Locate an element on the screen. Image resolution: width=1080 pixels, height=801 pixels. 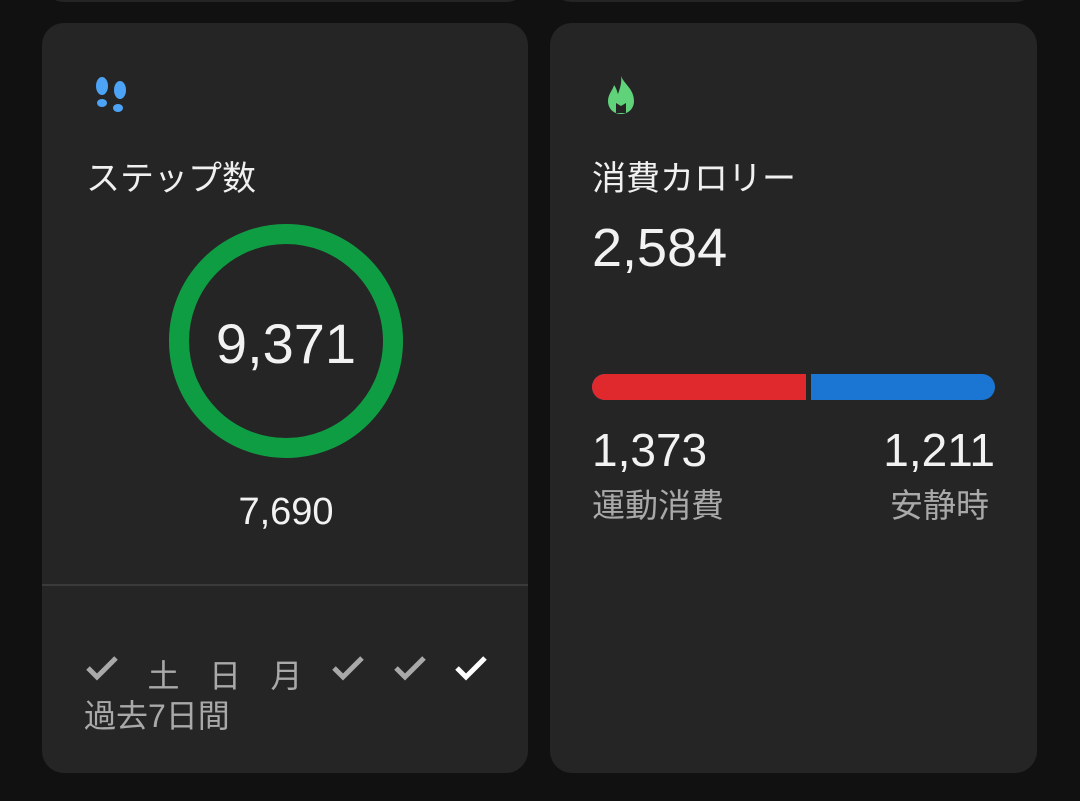
card-above-right is located at coordinates (793, 1).